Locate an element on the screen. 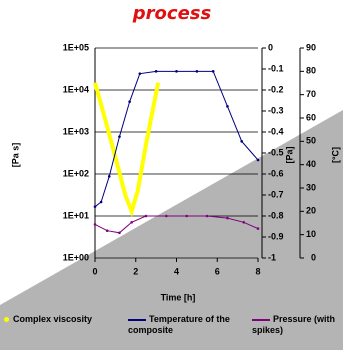 This screenshot has height=350, width=343. legend-item: Complex viscosity is located at coordinates (48, 319).